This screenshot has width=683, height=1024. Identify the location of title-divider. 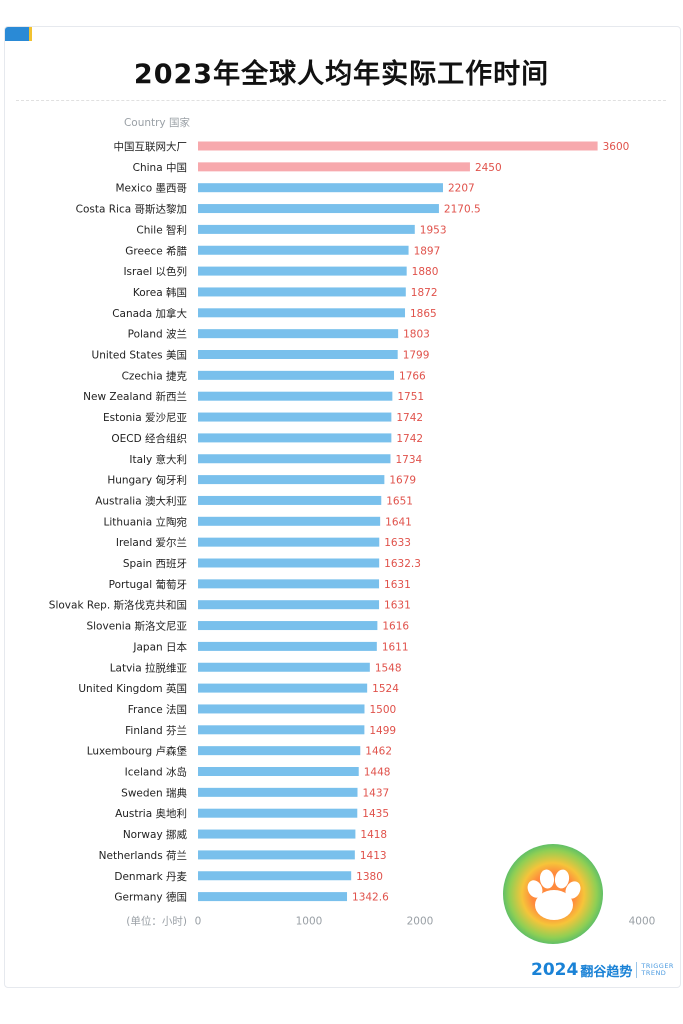
(341, 100).